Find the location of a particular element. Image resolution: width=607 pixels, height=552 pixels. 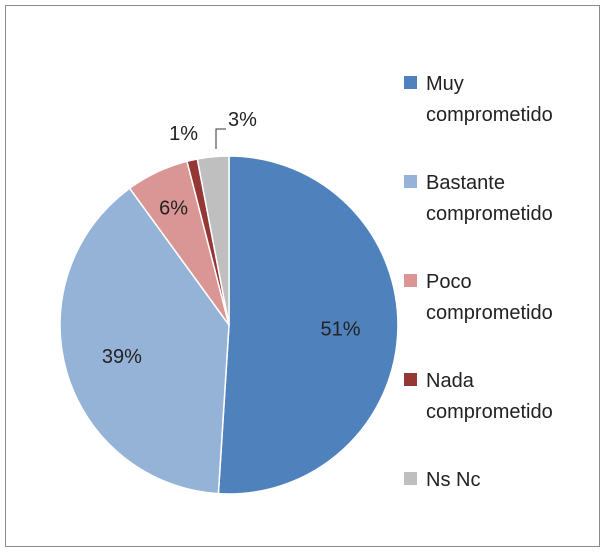

leader-lines is located at coordinates (220, 138).